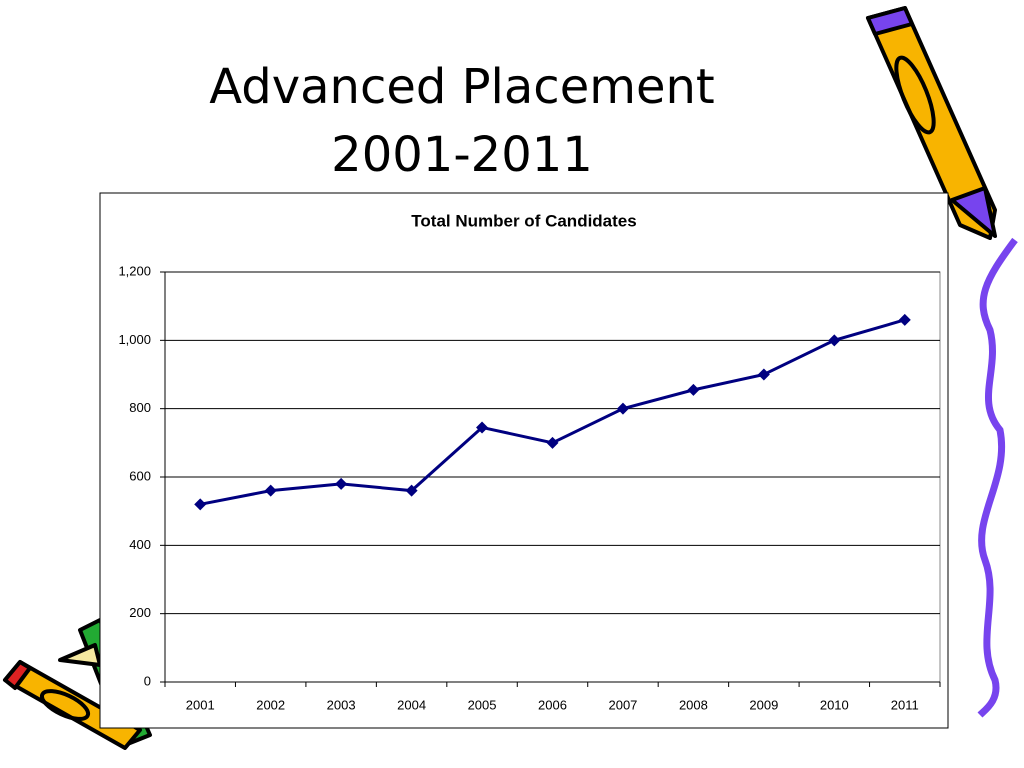 The image size is (1024, 768). Describe the element at coordinates (482, 704) in the screenshot. I see `x-tick-label: 2005` at that location.